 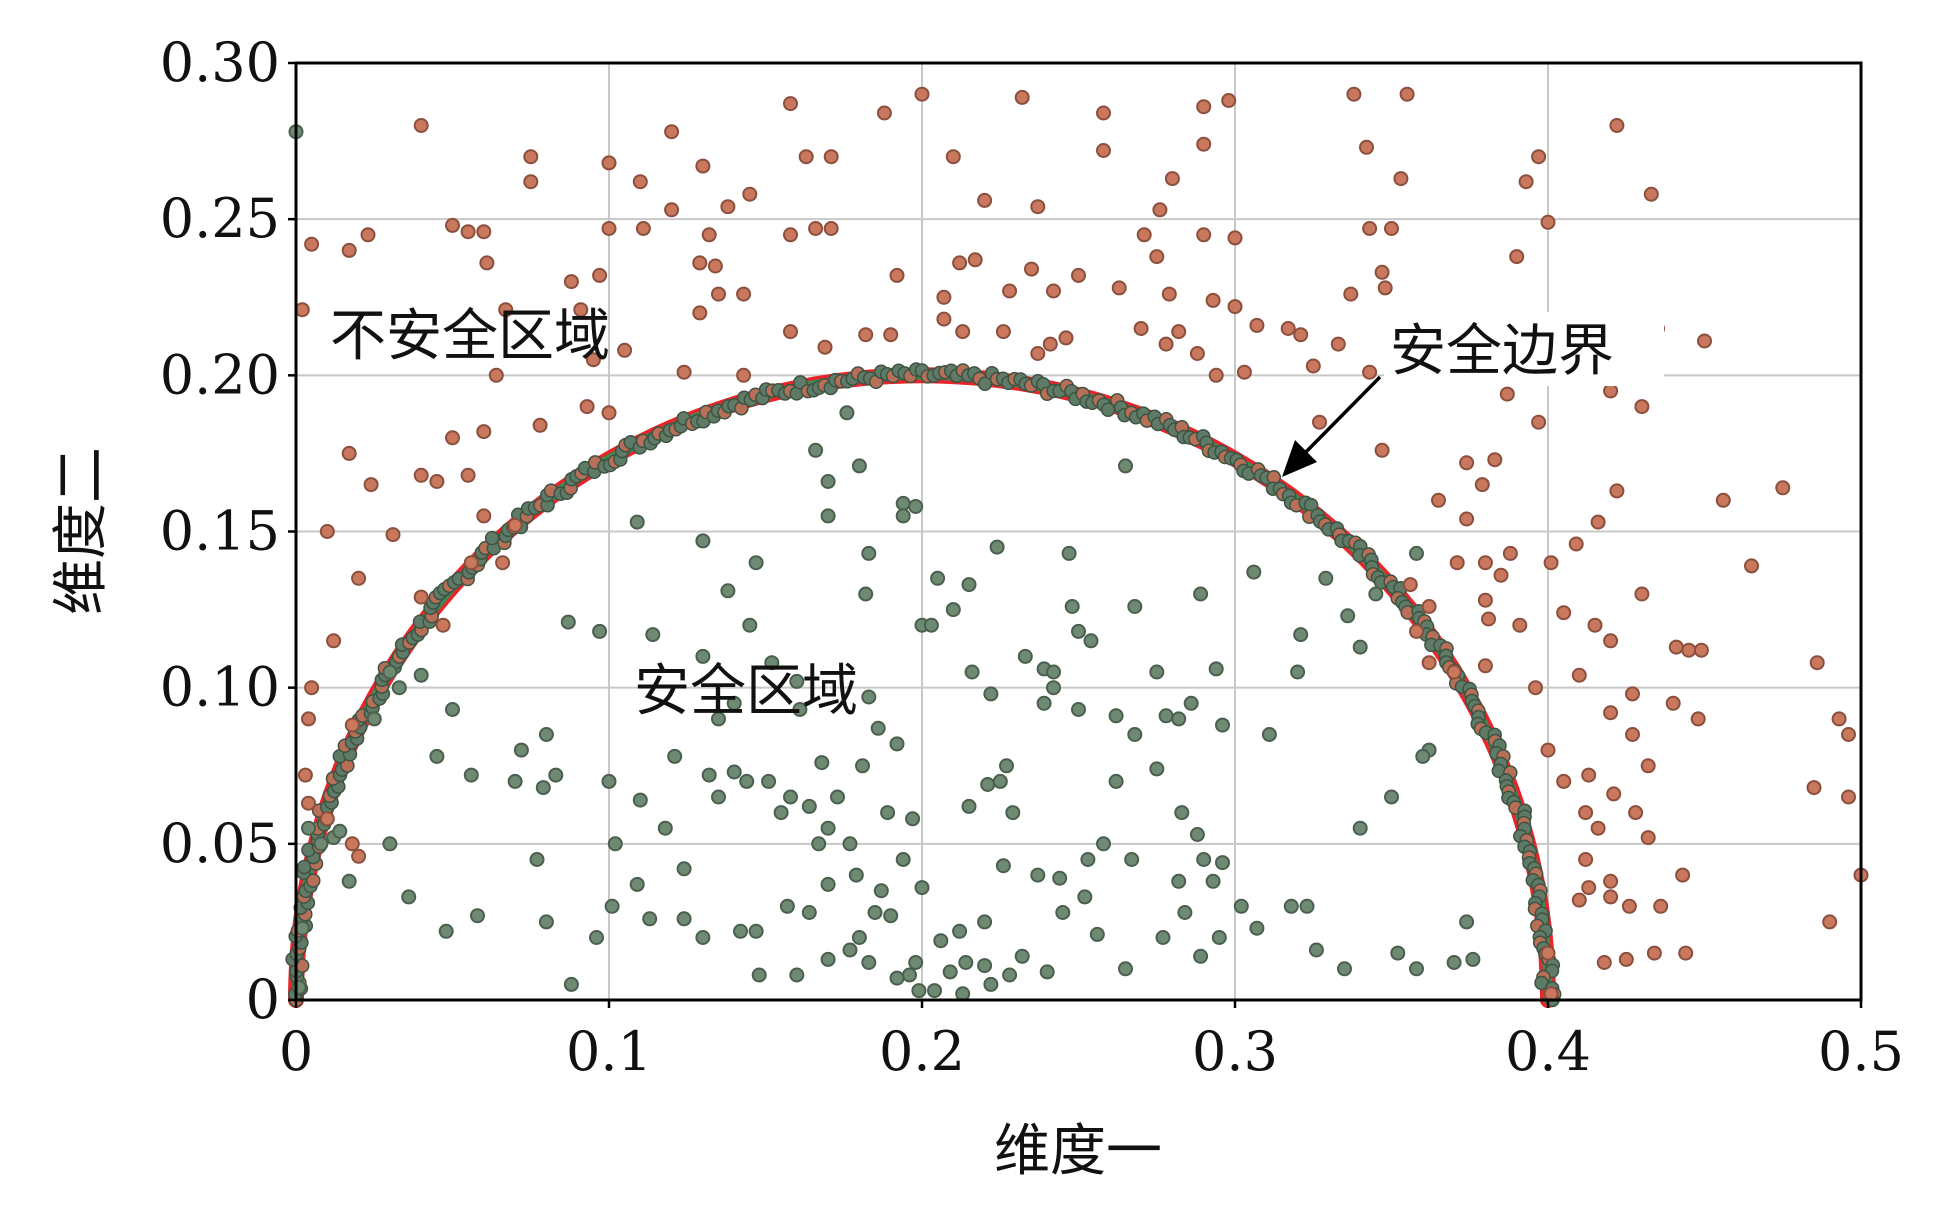 What do you see at coordinates (263, 999) in the screenshot?
I see `y-tick-label: 0` at bounding box center [263, 999].